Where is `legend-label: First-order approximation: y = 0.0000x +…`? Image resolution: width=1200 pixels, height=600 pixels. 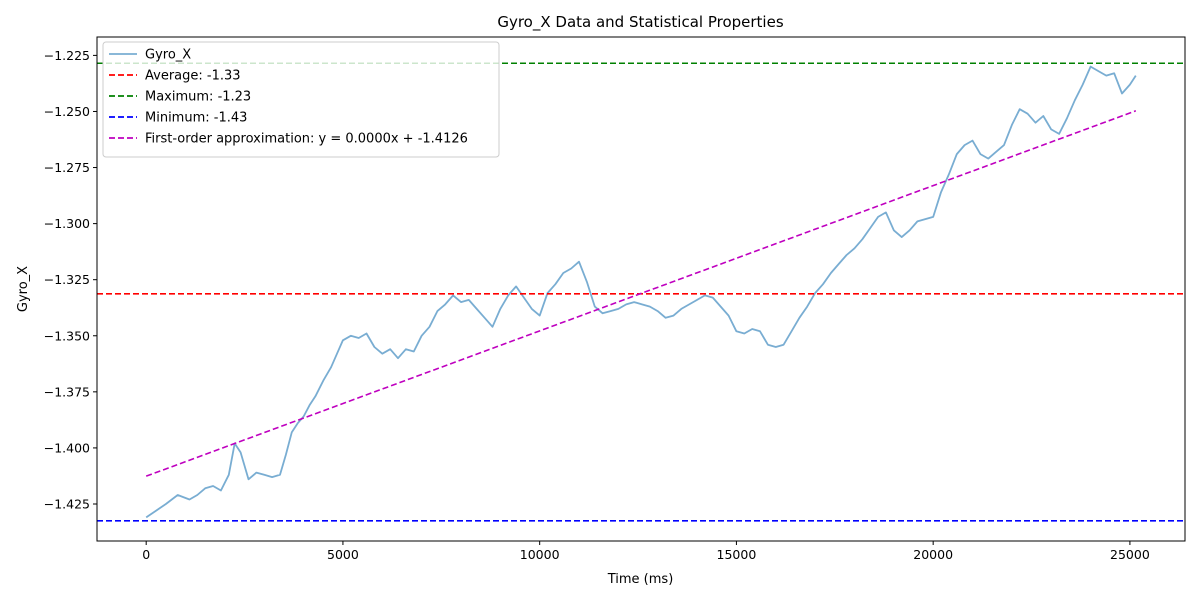 legend-label: First-order approximation: y = 0.0000x +… is located at coordinates (306, 139).